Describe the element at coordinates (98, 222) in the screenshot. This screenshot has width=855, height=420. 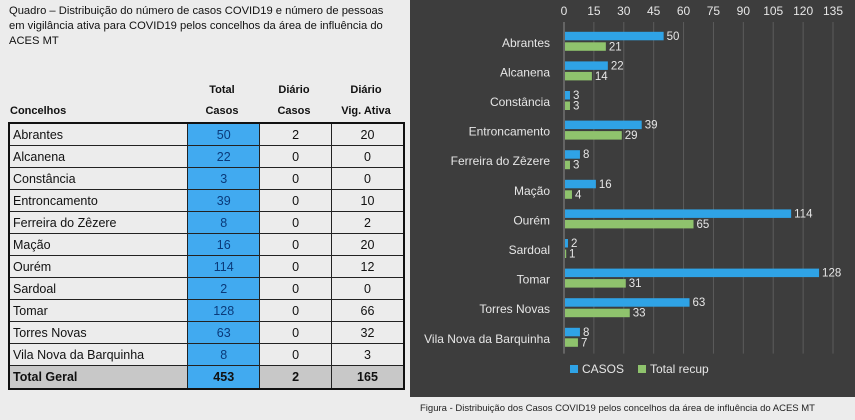
I see `concelho-cell: Ferreira do Zêzere` at that location.